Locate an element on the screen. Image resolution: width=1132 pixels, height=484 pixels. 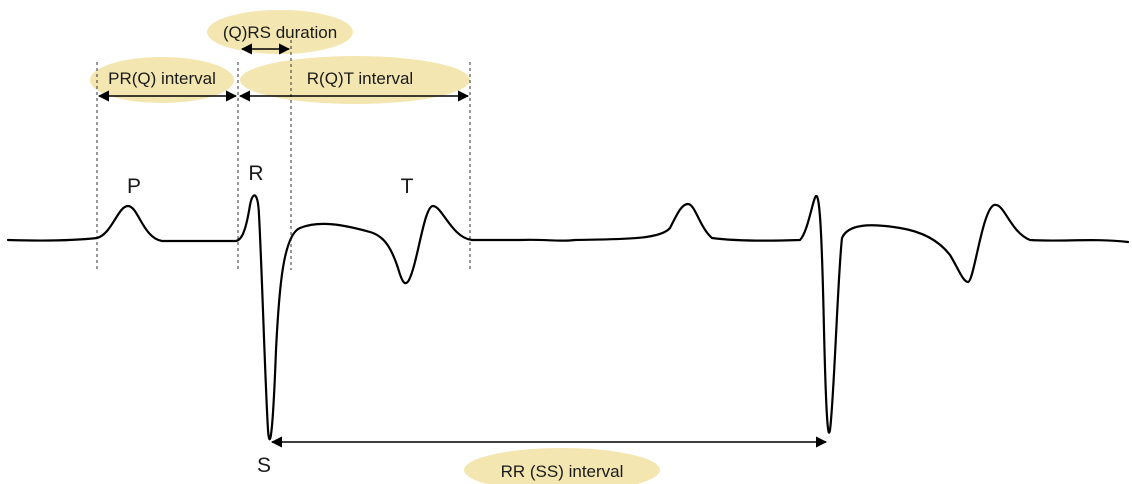
prq-interval-label: PR(Q) interval is located at coordinates (162, 78).